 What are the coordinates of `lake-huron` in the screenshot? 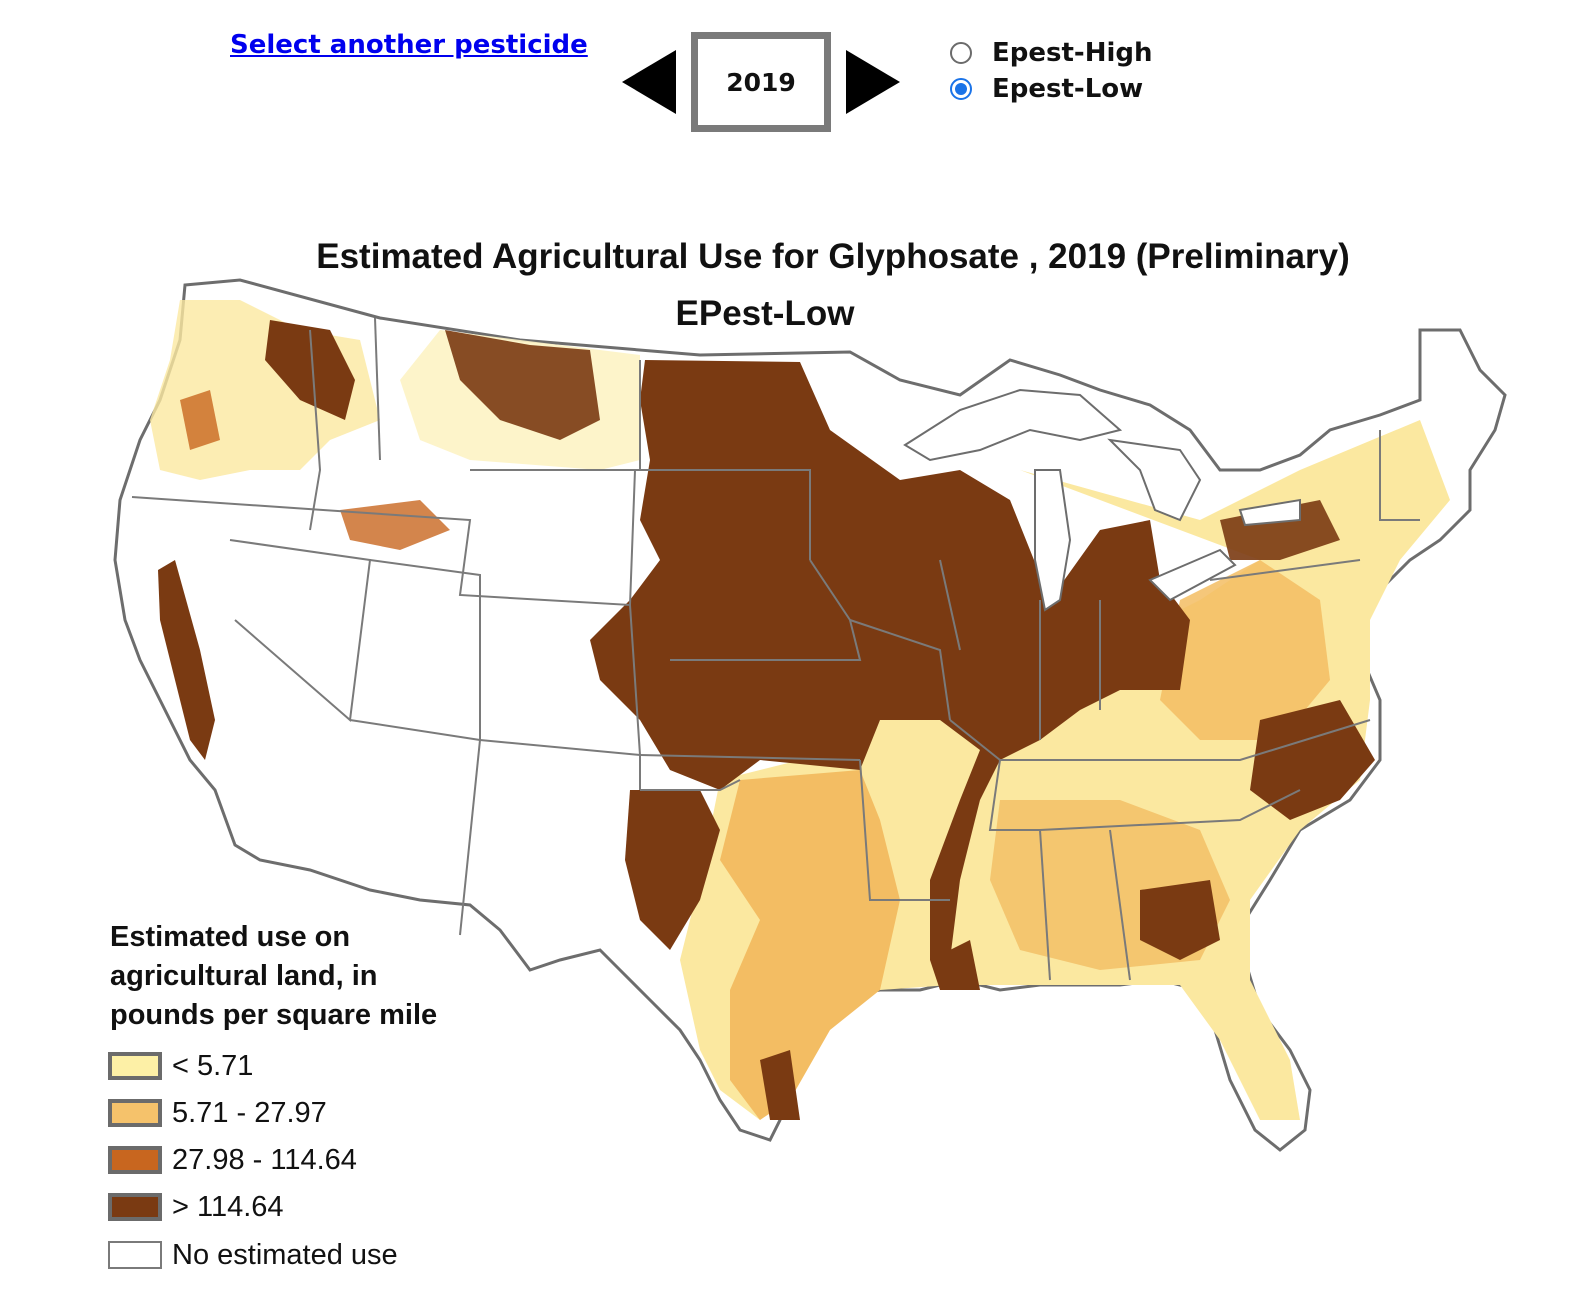 It's located at (1154, 480).